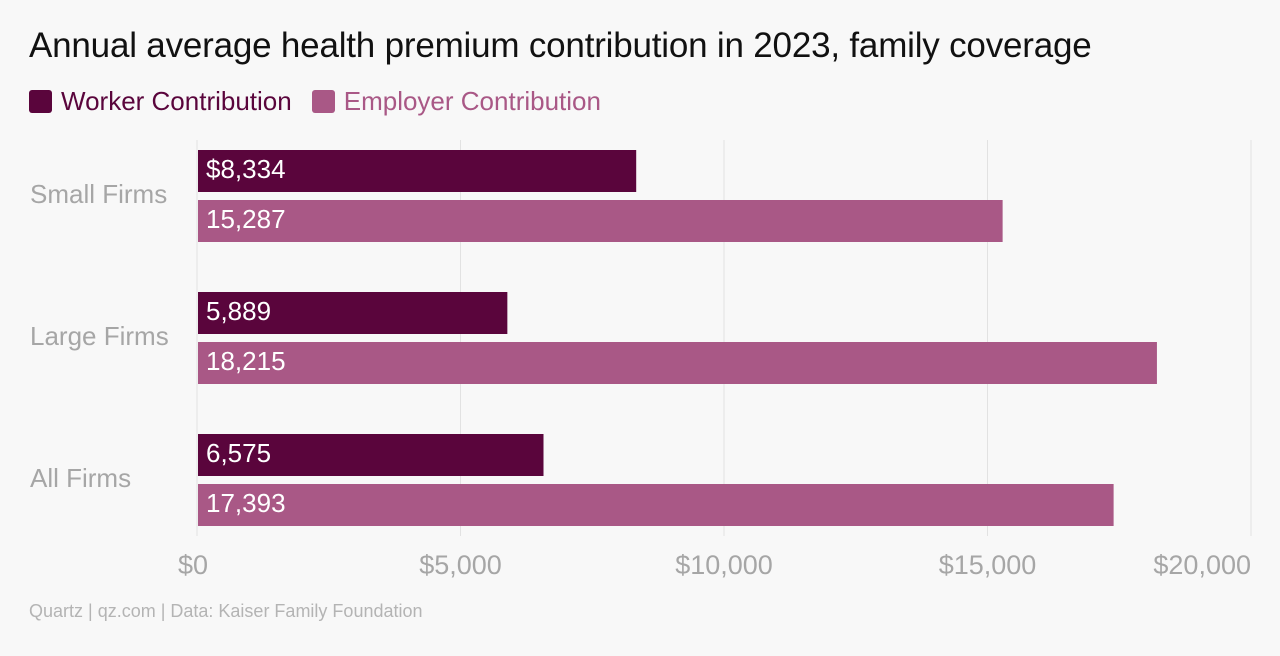 This screenshot has width=1280, height=656. I want to click on legend-swatch-employer, so click(323, 101).